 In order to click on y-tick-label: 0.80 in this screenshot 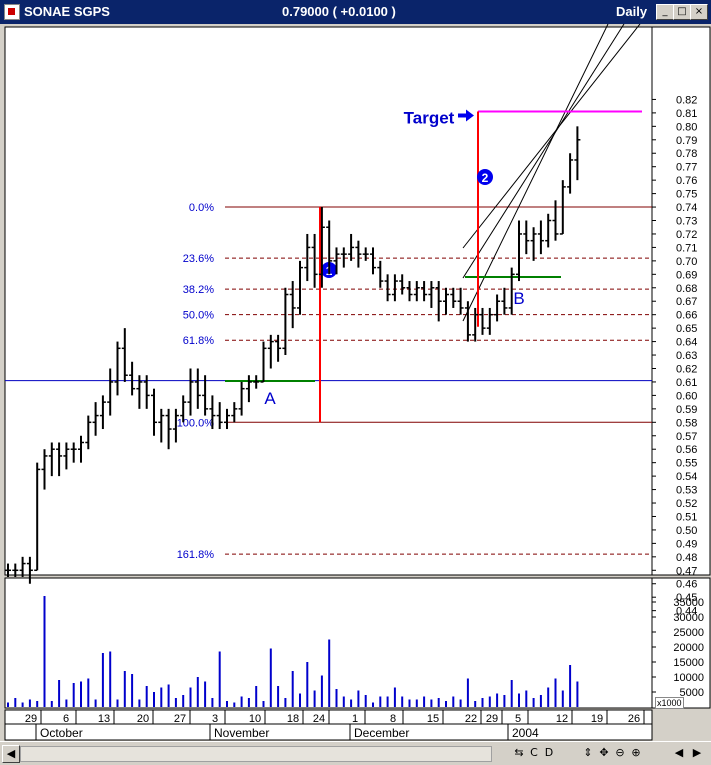, I will do `click(686, 127)`.